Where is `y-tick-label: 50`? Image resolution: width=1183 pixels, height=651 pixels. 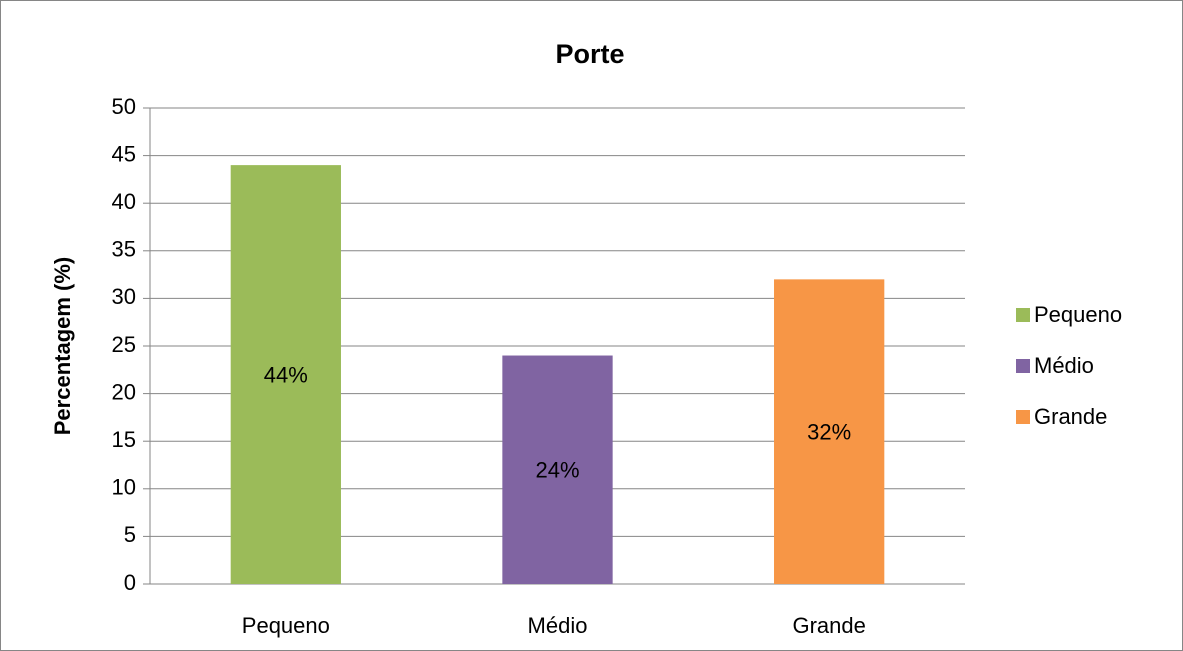
y-tick-label: 50 is located at coordinates (124, 106).